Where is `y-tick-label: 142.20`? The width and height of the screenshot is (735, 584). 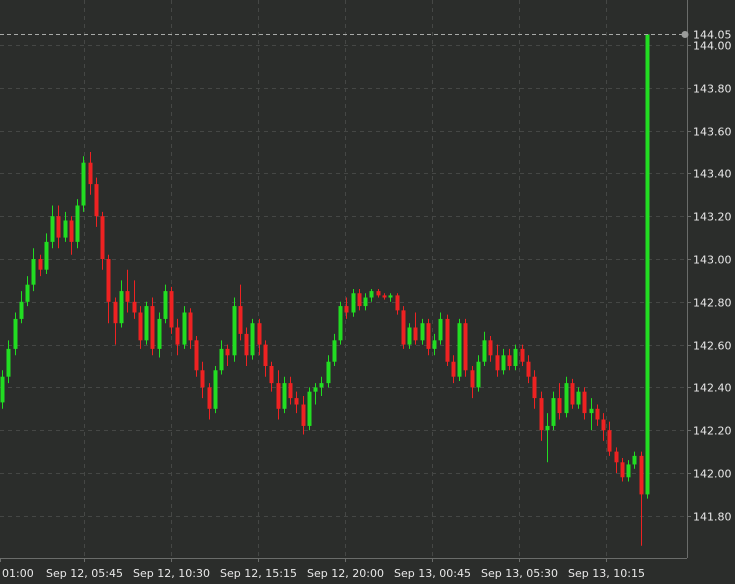 y-tick-label: 142.20 is located at coordinates (712, 431).